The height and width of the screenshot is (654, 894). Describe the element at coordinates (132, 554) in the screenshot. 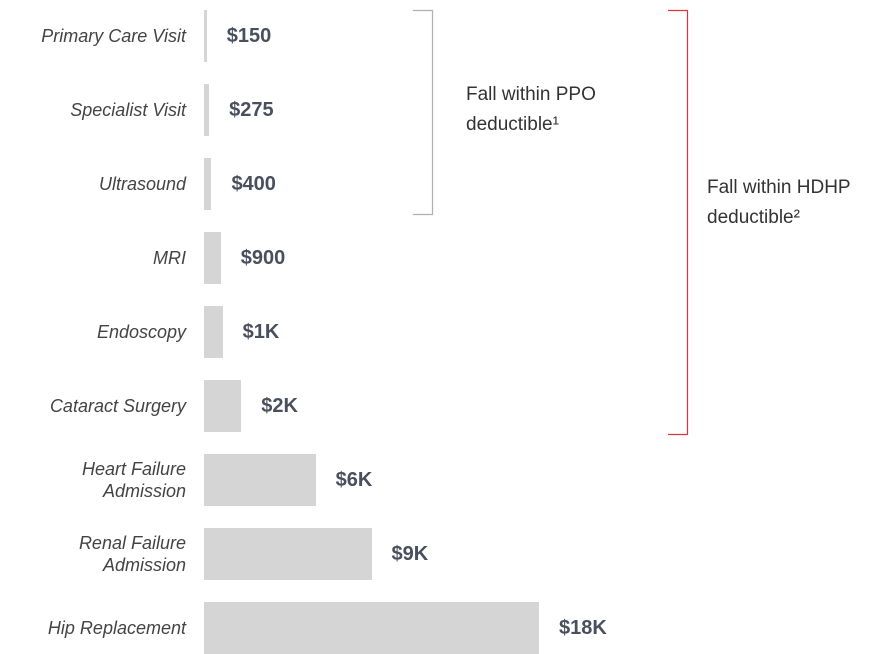

I see `category-label: Renal Failure Admission` at that location.